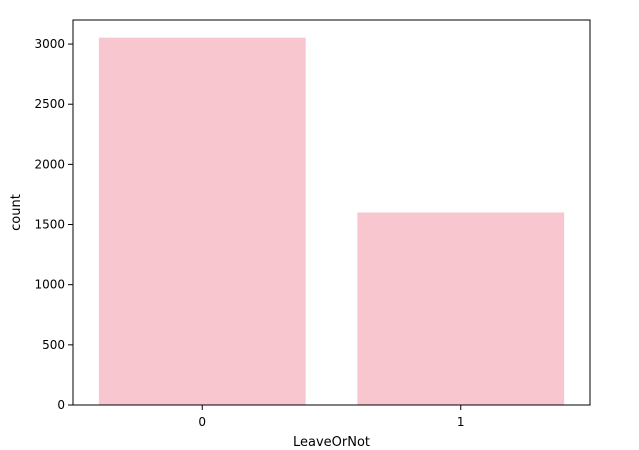 This screenshot has height=450, width=639. I want to click on x-tick-label: 1, so click(461, 422).